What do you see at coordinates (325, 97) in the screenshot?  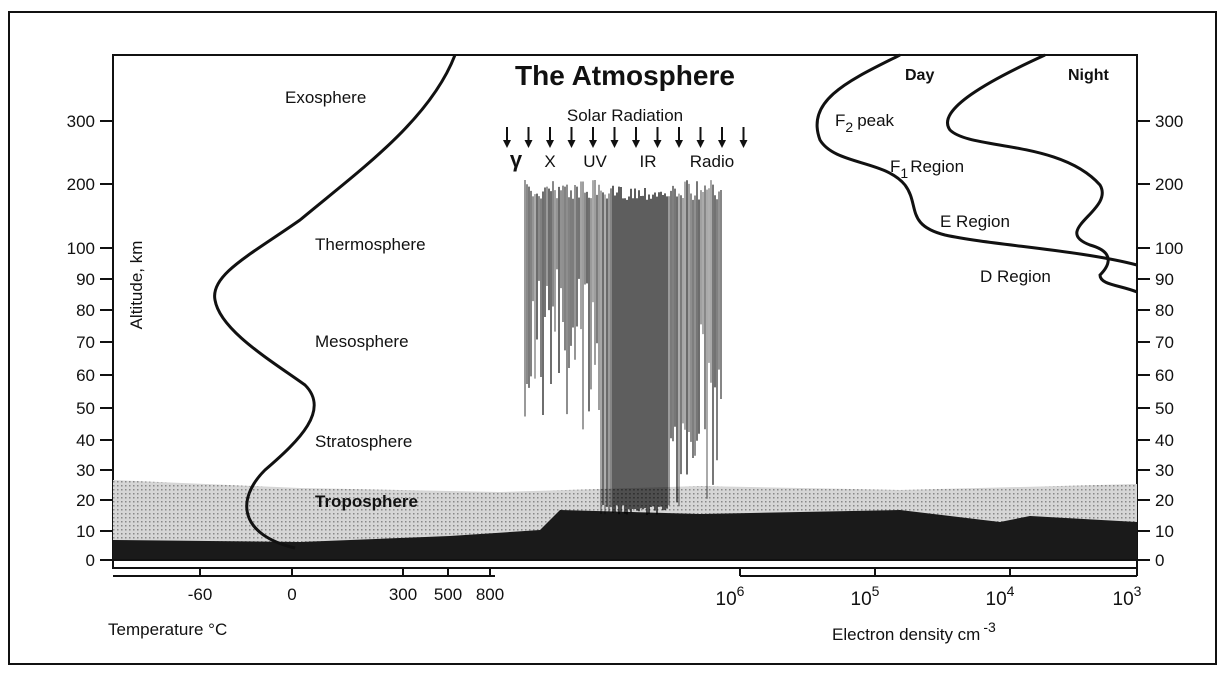 I see `layer-label: Exosphere` at bounding box center [325, 97].